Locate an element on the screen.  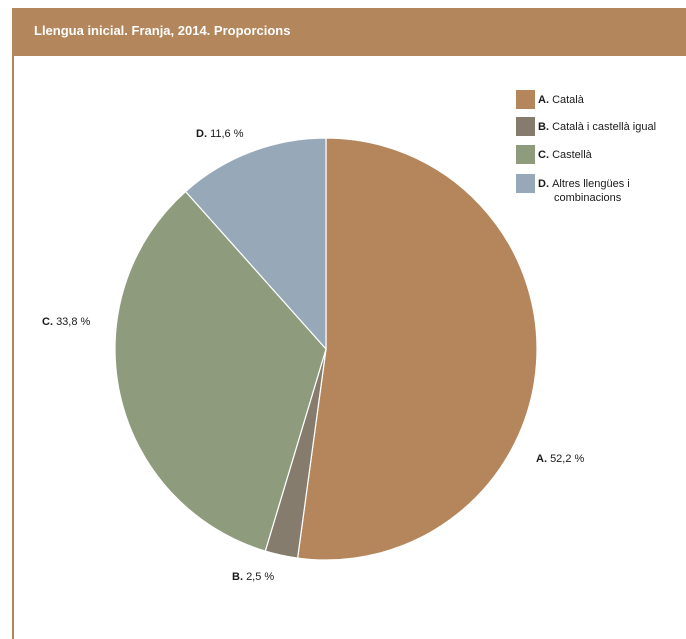
legend-label: A. Català is located at coordinates (561, 100).